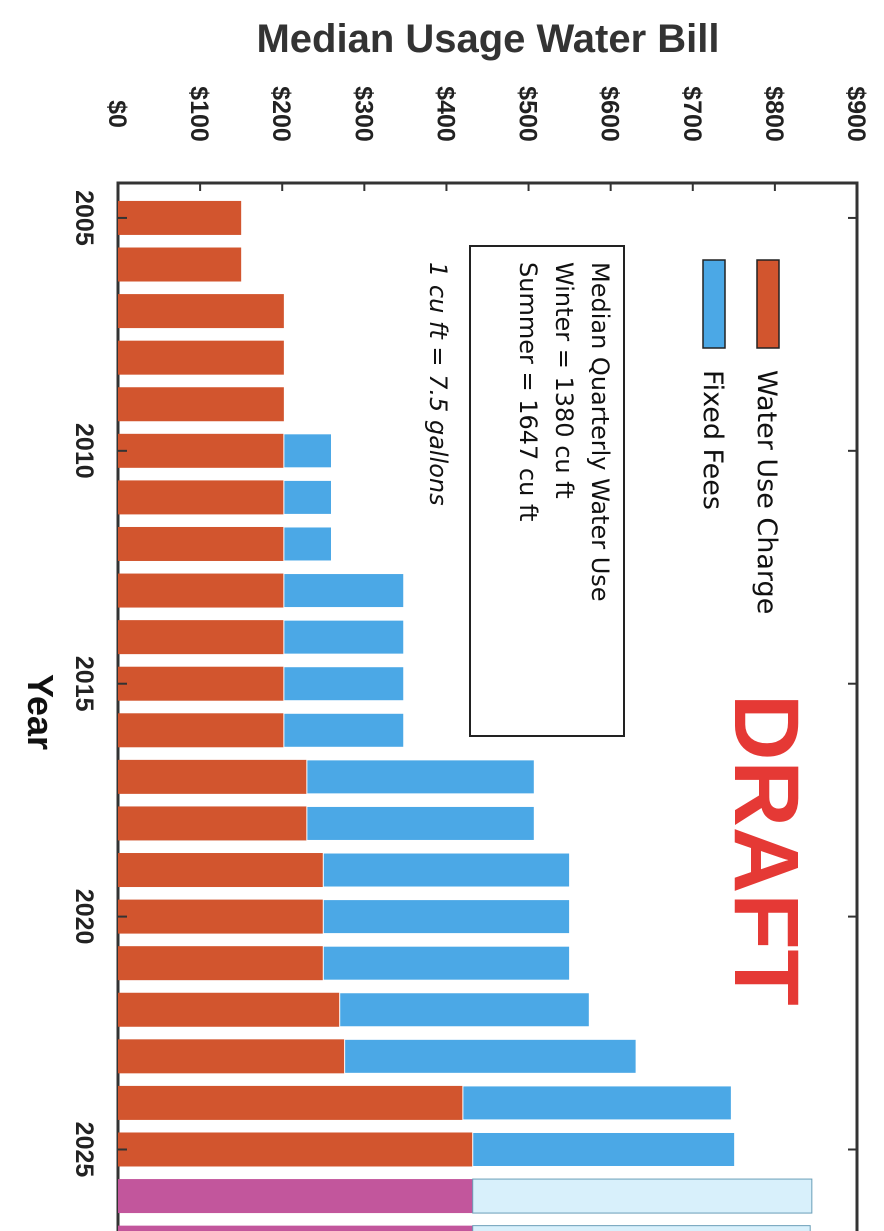 The image size is (884, 1231). What do you see at coordinates (774, 114) in the screenshot?
I see `x-tick-label: $800` at bounding box center [774, 114].